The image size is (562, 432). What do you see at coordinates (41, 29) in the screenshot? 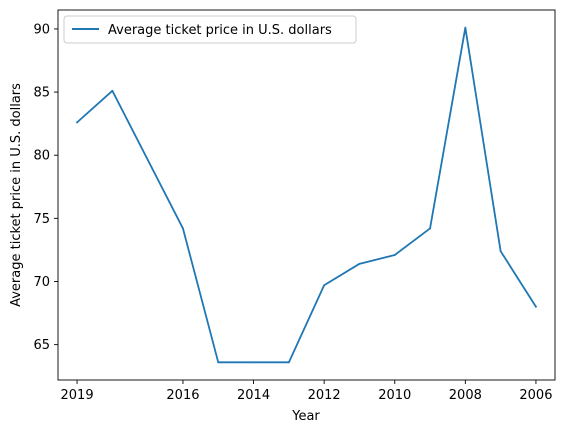
I see `y-tick-label: 90` at bounding box center [41, 29].